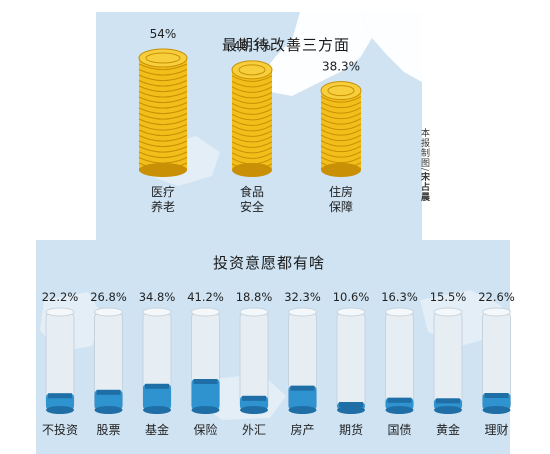 The image size is (550, 454). What do you see at coordinates (254, 297) in the screenshot?
I see `value-label: 18.8%` at bounding box center [254, 297].